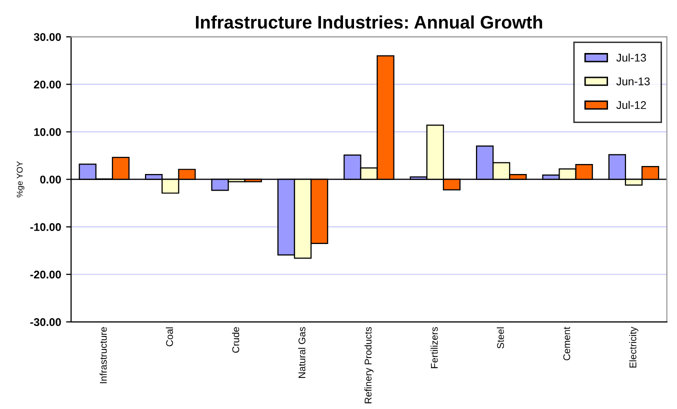  What do you see at coordinates (20, 179) in the screenshot?
I see `y-axis-title: %ge YOY` at bounding box center [20, 179].